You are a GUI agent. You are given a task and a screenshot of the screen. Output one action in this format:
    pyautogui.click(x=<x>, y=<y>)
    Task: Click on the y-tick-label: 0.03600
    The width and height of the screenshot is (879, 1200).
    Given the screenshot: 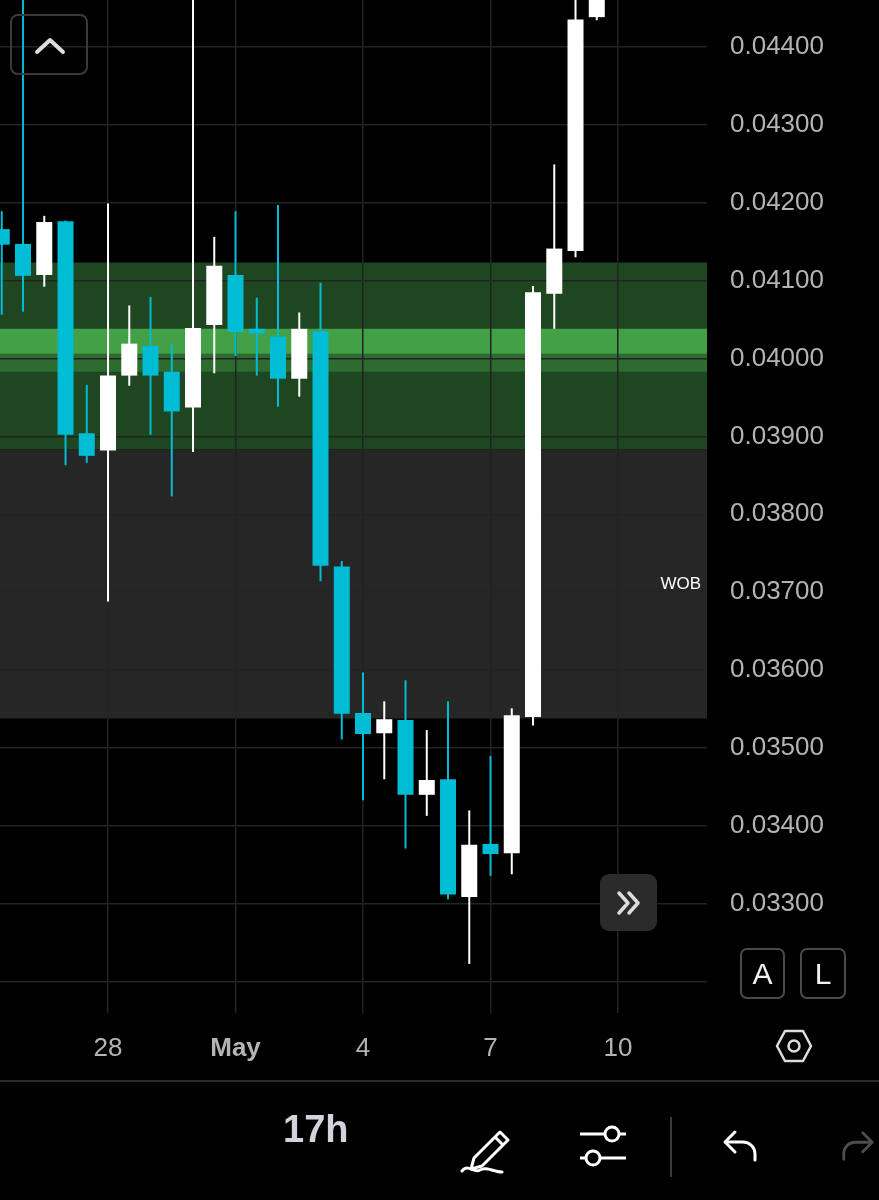 What is the action you would take?
    pyautogui.click(x=777, y=668)
    